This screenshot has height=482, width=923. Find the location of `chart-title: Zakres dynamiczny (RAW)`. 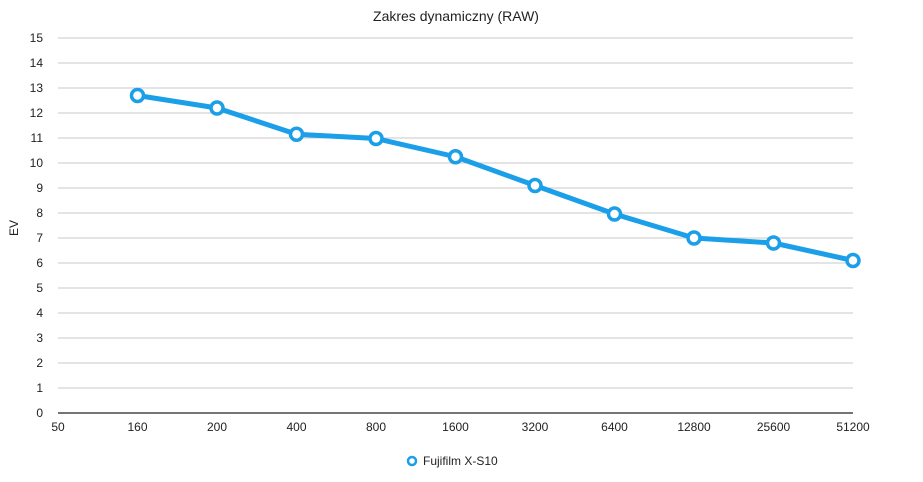

chart-title: Zakres dynamiczny (RAW) is located at coordinates (456, 16).